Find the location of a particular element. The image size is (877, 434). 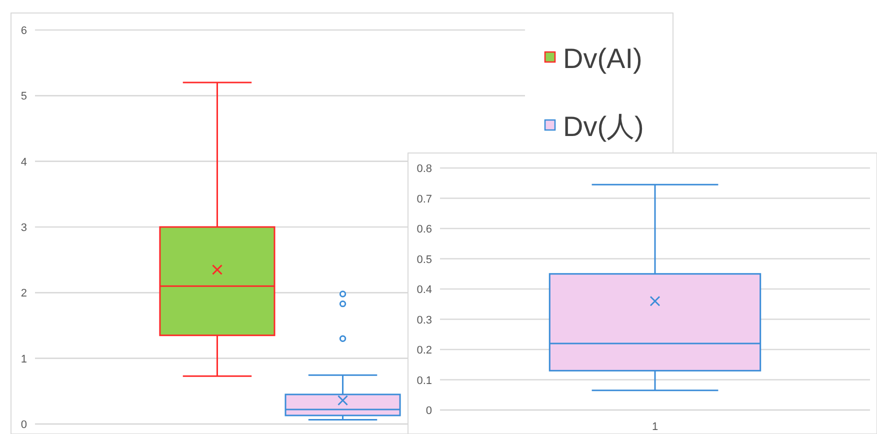

y-tick-label: 2 is located at coordinates (23, 294).